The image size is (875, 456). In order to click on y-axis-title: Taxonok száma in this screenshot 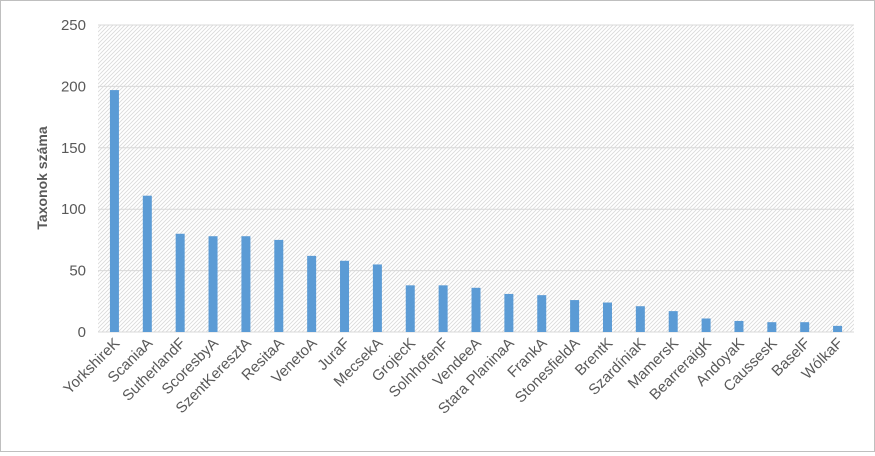, I will do `click(42, 177)`.